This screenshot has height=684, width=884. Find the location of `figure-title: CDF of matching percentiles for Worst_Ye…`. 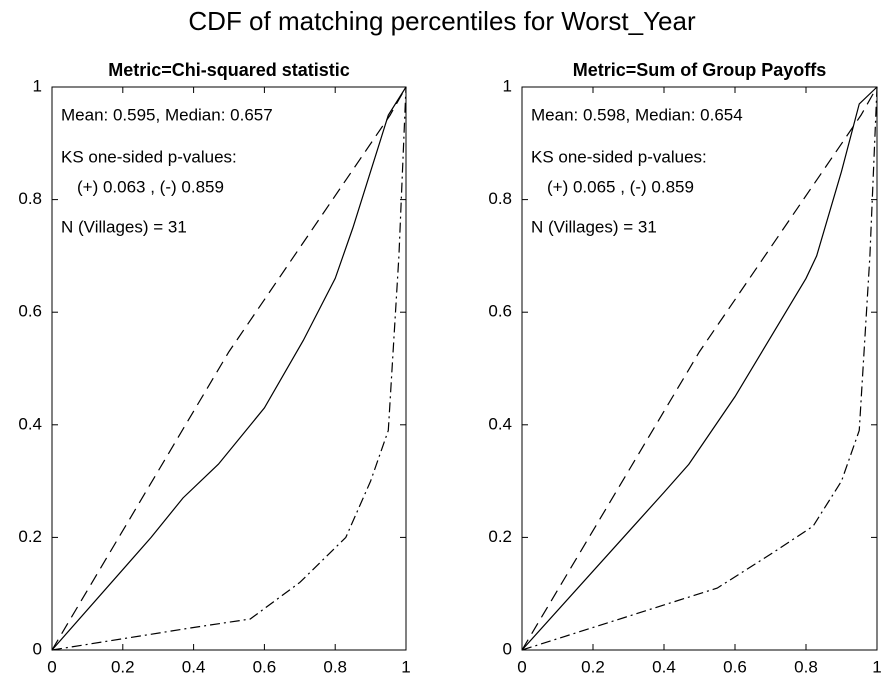

figure-title: CDF of matching percentiles for Worst_Ye… is located at coordinates (442, 21).